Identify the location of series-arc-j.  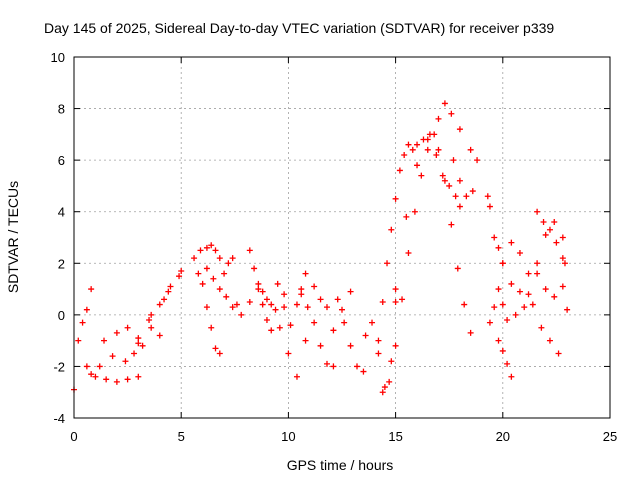
(263, 302).